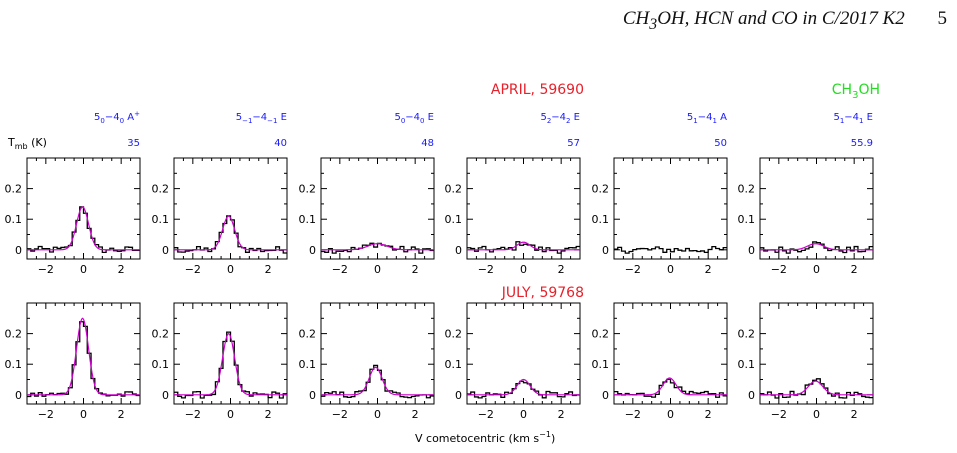  I want to click on molecule-label: CH3OH, so click(856, 91).